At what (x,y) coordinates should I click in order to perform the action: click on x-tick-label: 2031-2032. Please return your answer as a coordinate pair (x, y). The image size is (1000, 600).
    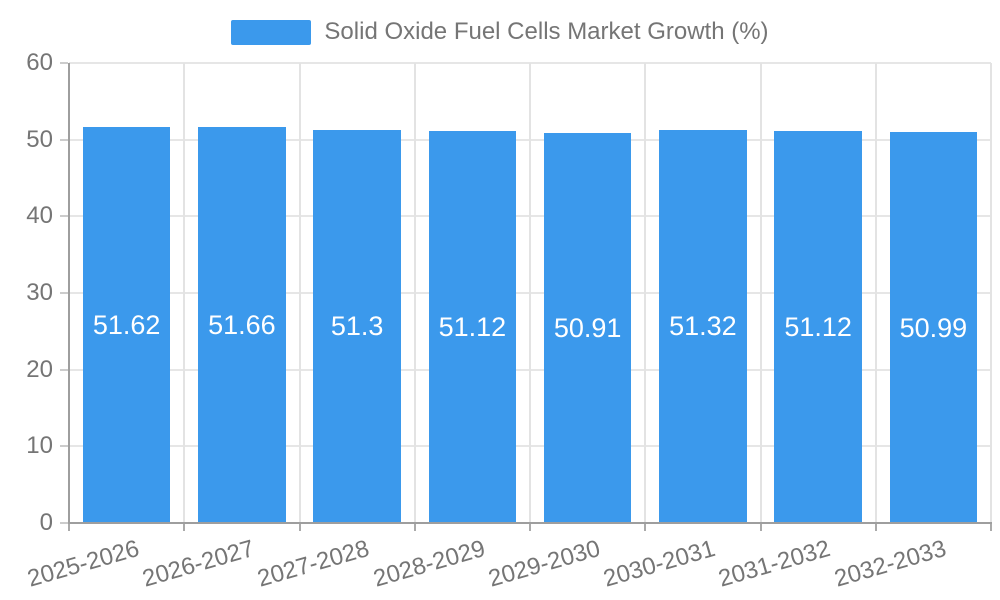
    Looking at the image, I should click on (774, 564).